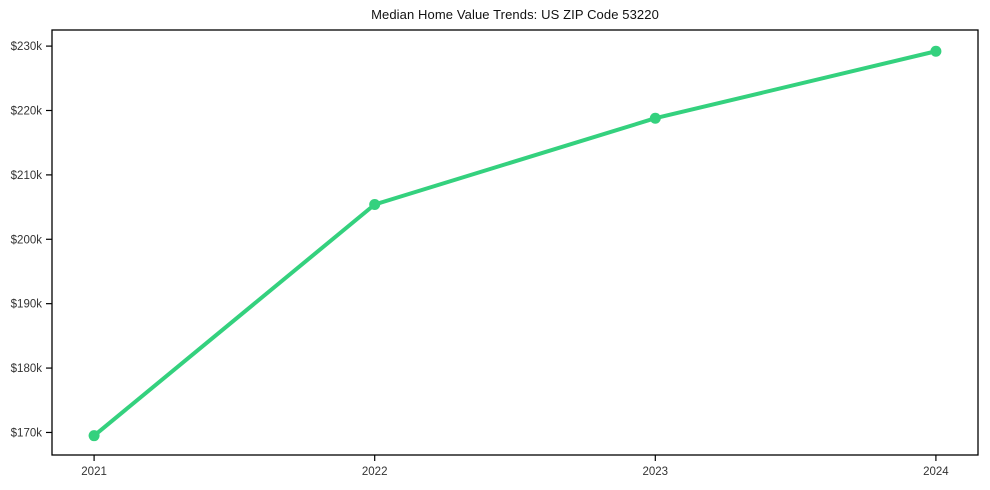 This screenshot has height=490, width=990. Describe the element at coordinates (375, 472) in the screenshot. I see `x-tick-label: 2022` at that location.